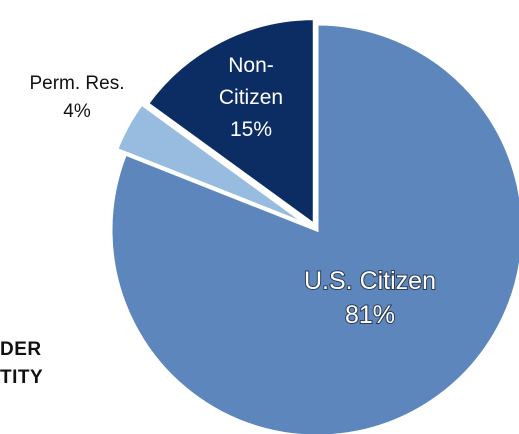 This screenshot has width=519, height=434. Describe the element at coordinates (77, 111) in the screenshot. I see `data-label-perm-res-value: 4%` at that location.